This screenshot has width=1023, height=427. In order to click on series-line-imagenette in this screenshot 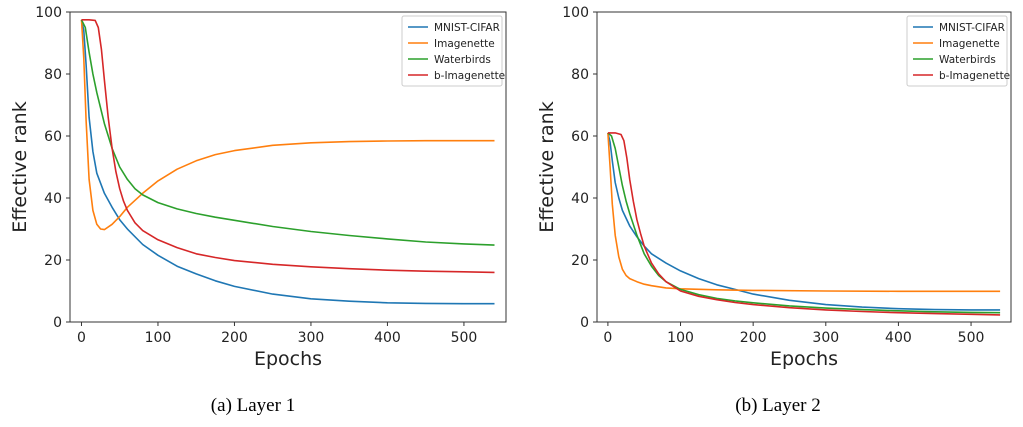, I will do `click(804, 212)`.